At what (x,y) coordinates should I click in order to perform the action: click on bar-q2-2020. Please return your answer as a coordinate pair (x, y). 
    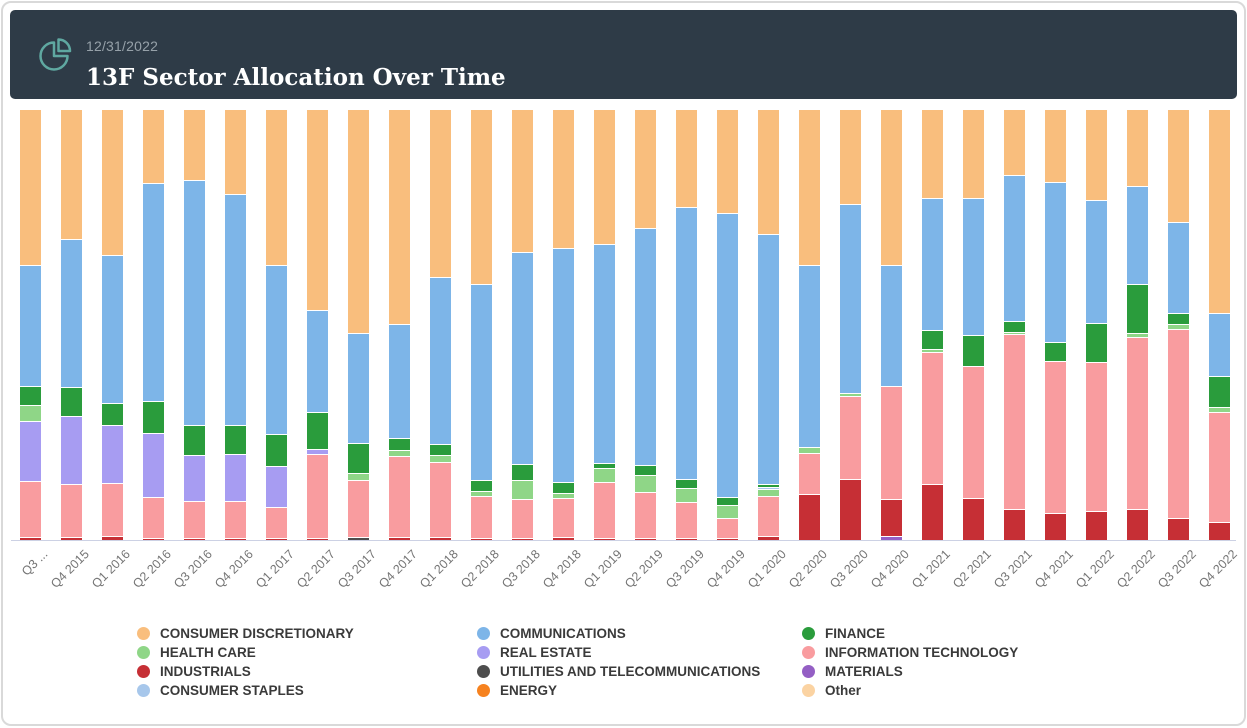
    Looking at the image, I should click on (809, 325).